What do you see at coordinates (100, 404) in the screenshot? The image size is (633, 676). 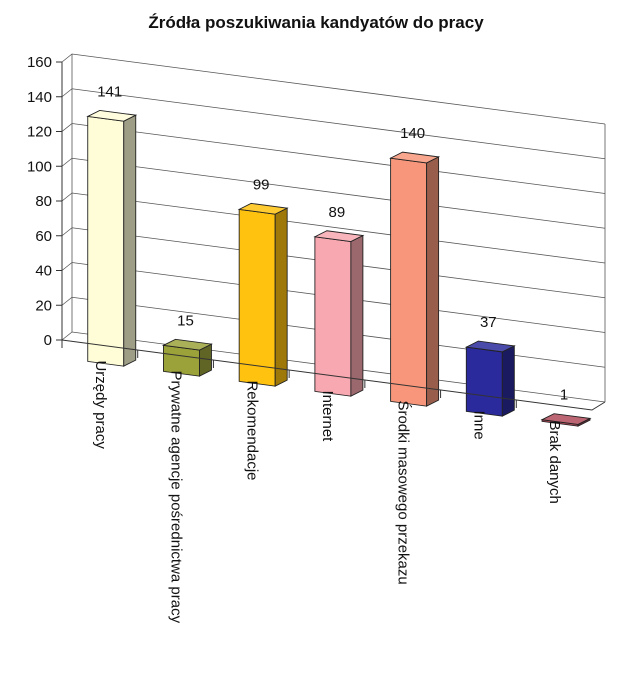 I see `x-tick-label-0: Urzędy pracy` at bounding box center [100, 404].